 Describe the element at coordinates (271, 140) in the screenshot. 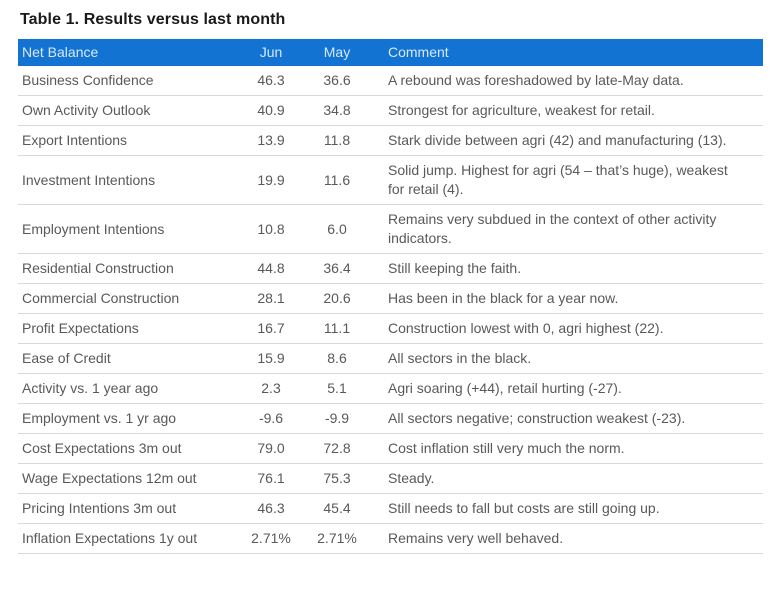

I see `jun-value-cell: 13.9` at that location.